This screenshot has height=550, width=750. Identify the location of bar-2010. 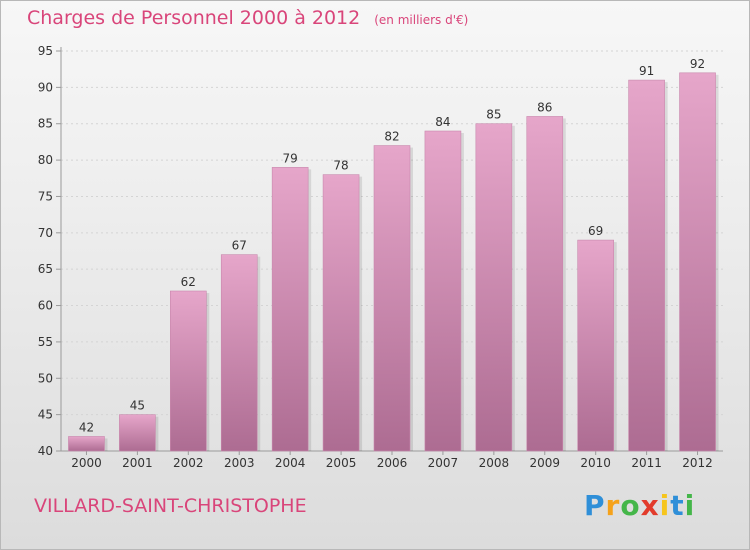
(595, 345).